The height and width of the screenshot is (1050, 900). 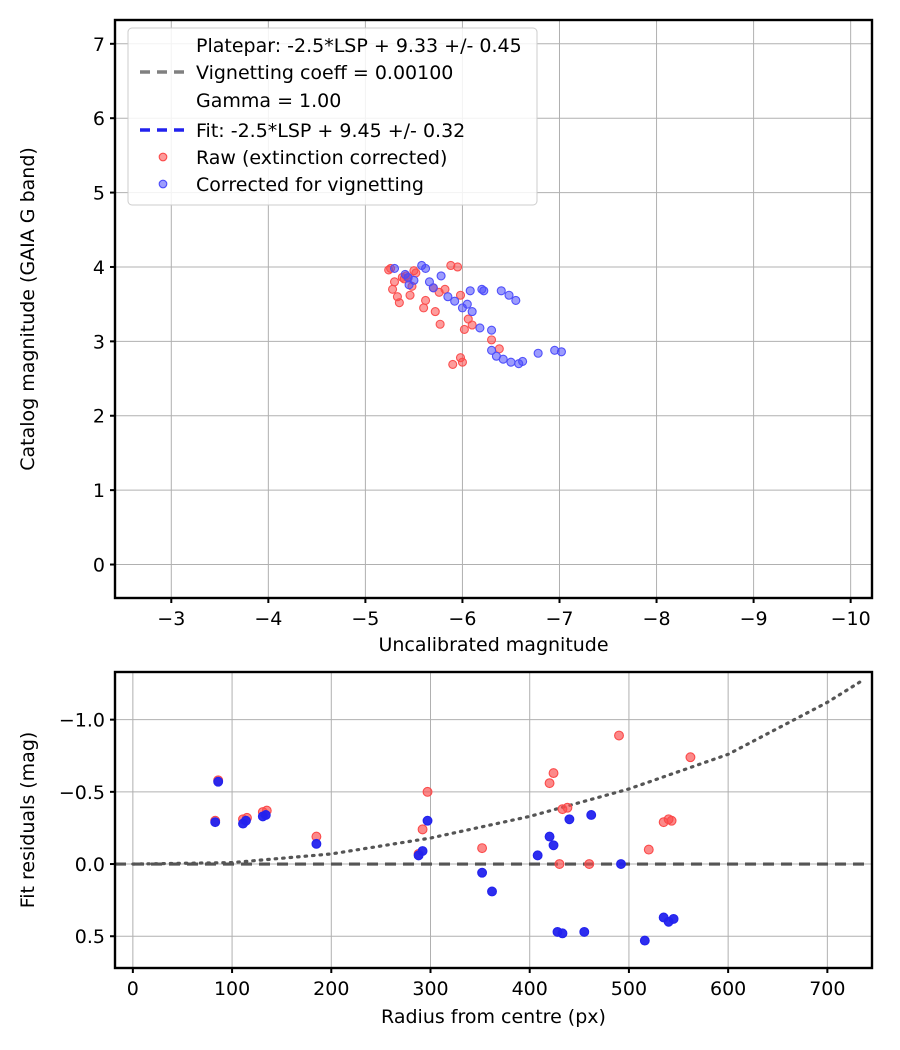 I want to click on ytick-label-5: 5, so click(x=99, y=194).